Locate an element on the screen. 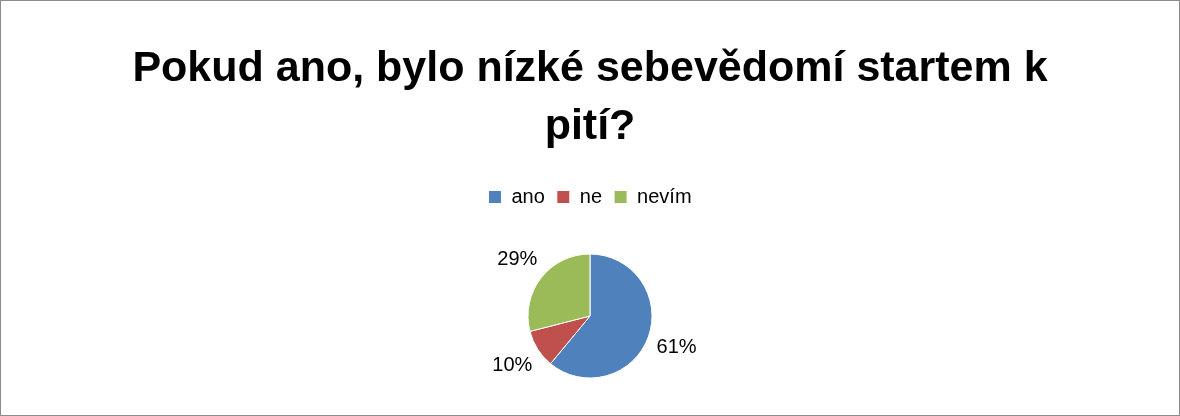 The width and height of the screenshot is (1180, 416). legend-label: ano is located at coordinates (528, 195).